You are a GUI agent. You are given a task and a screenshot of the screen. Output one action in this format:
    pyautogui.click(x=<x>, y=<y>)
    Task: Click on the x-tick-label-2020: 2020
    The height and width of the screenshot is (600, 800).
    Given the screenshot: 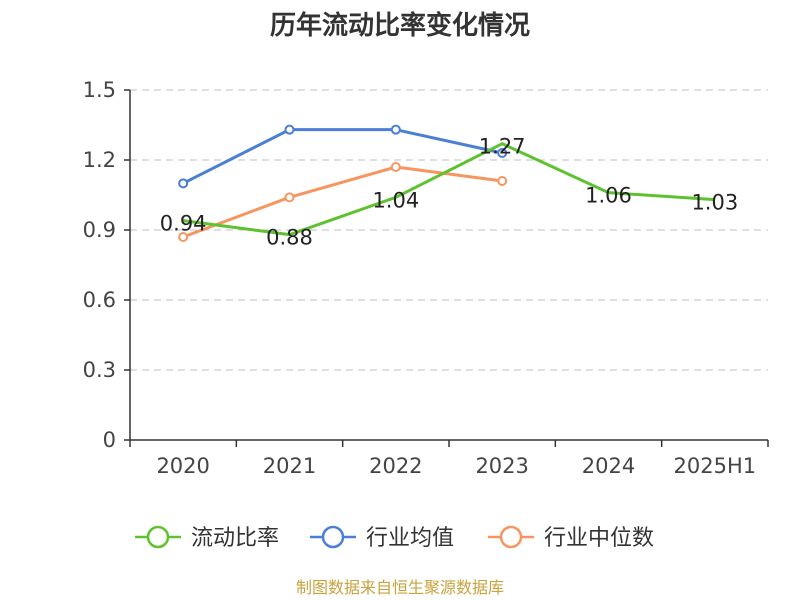 What is the action you would take?
    pyautogui.click(x=182, y=466)
    